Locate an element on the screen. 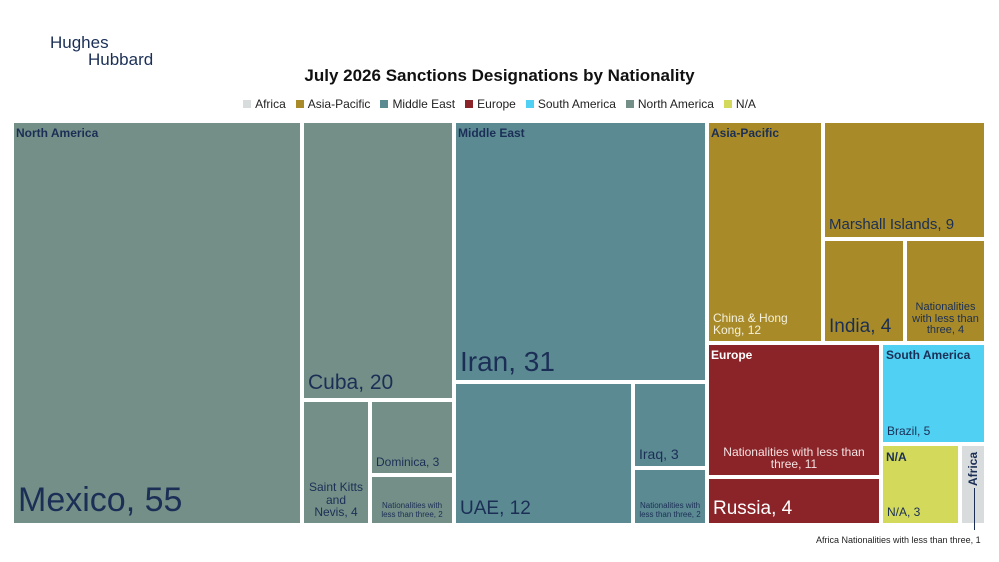  tile-label: Marshall Islands, 9 is located at coordinates (892, 225).